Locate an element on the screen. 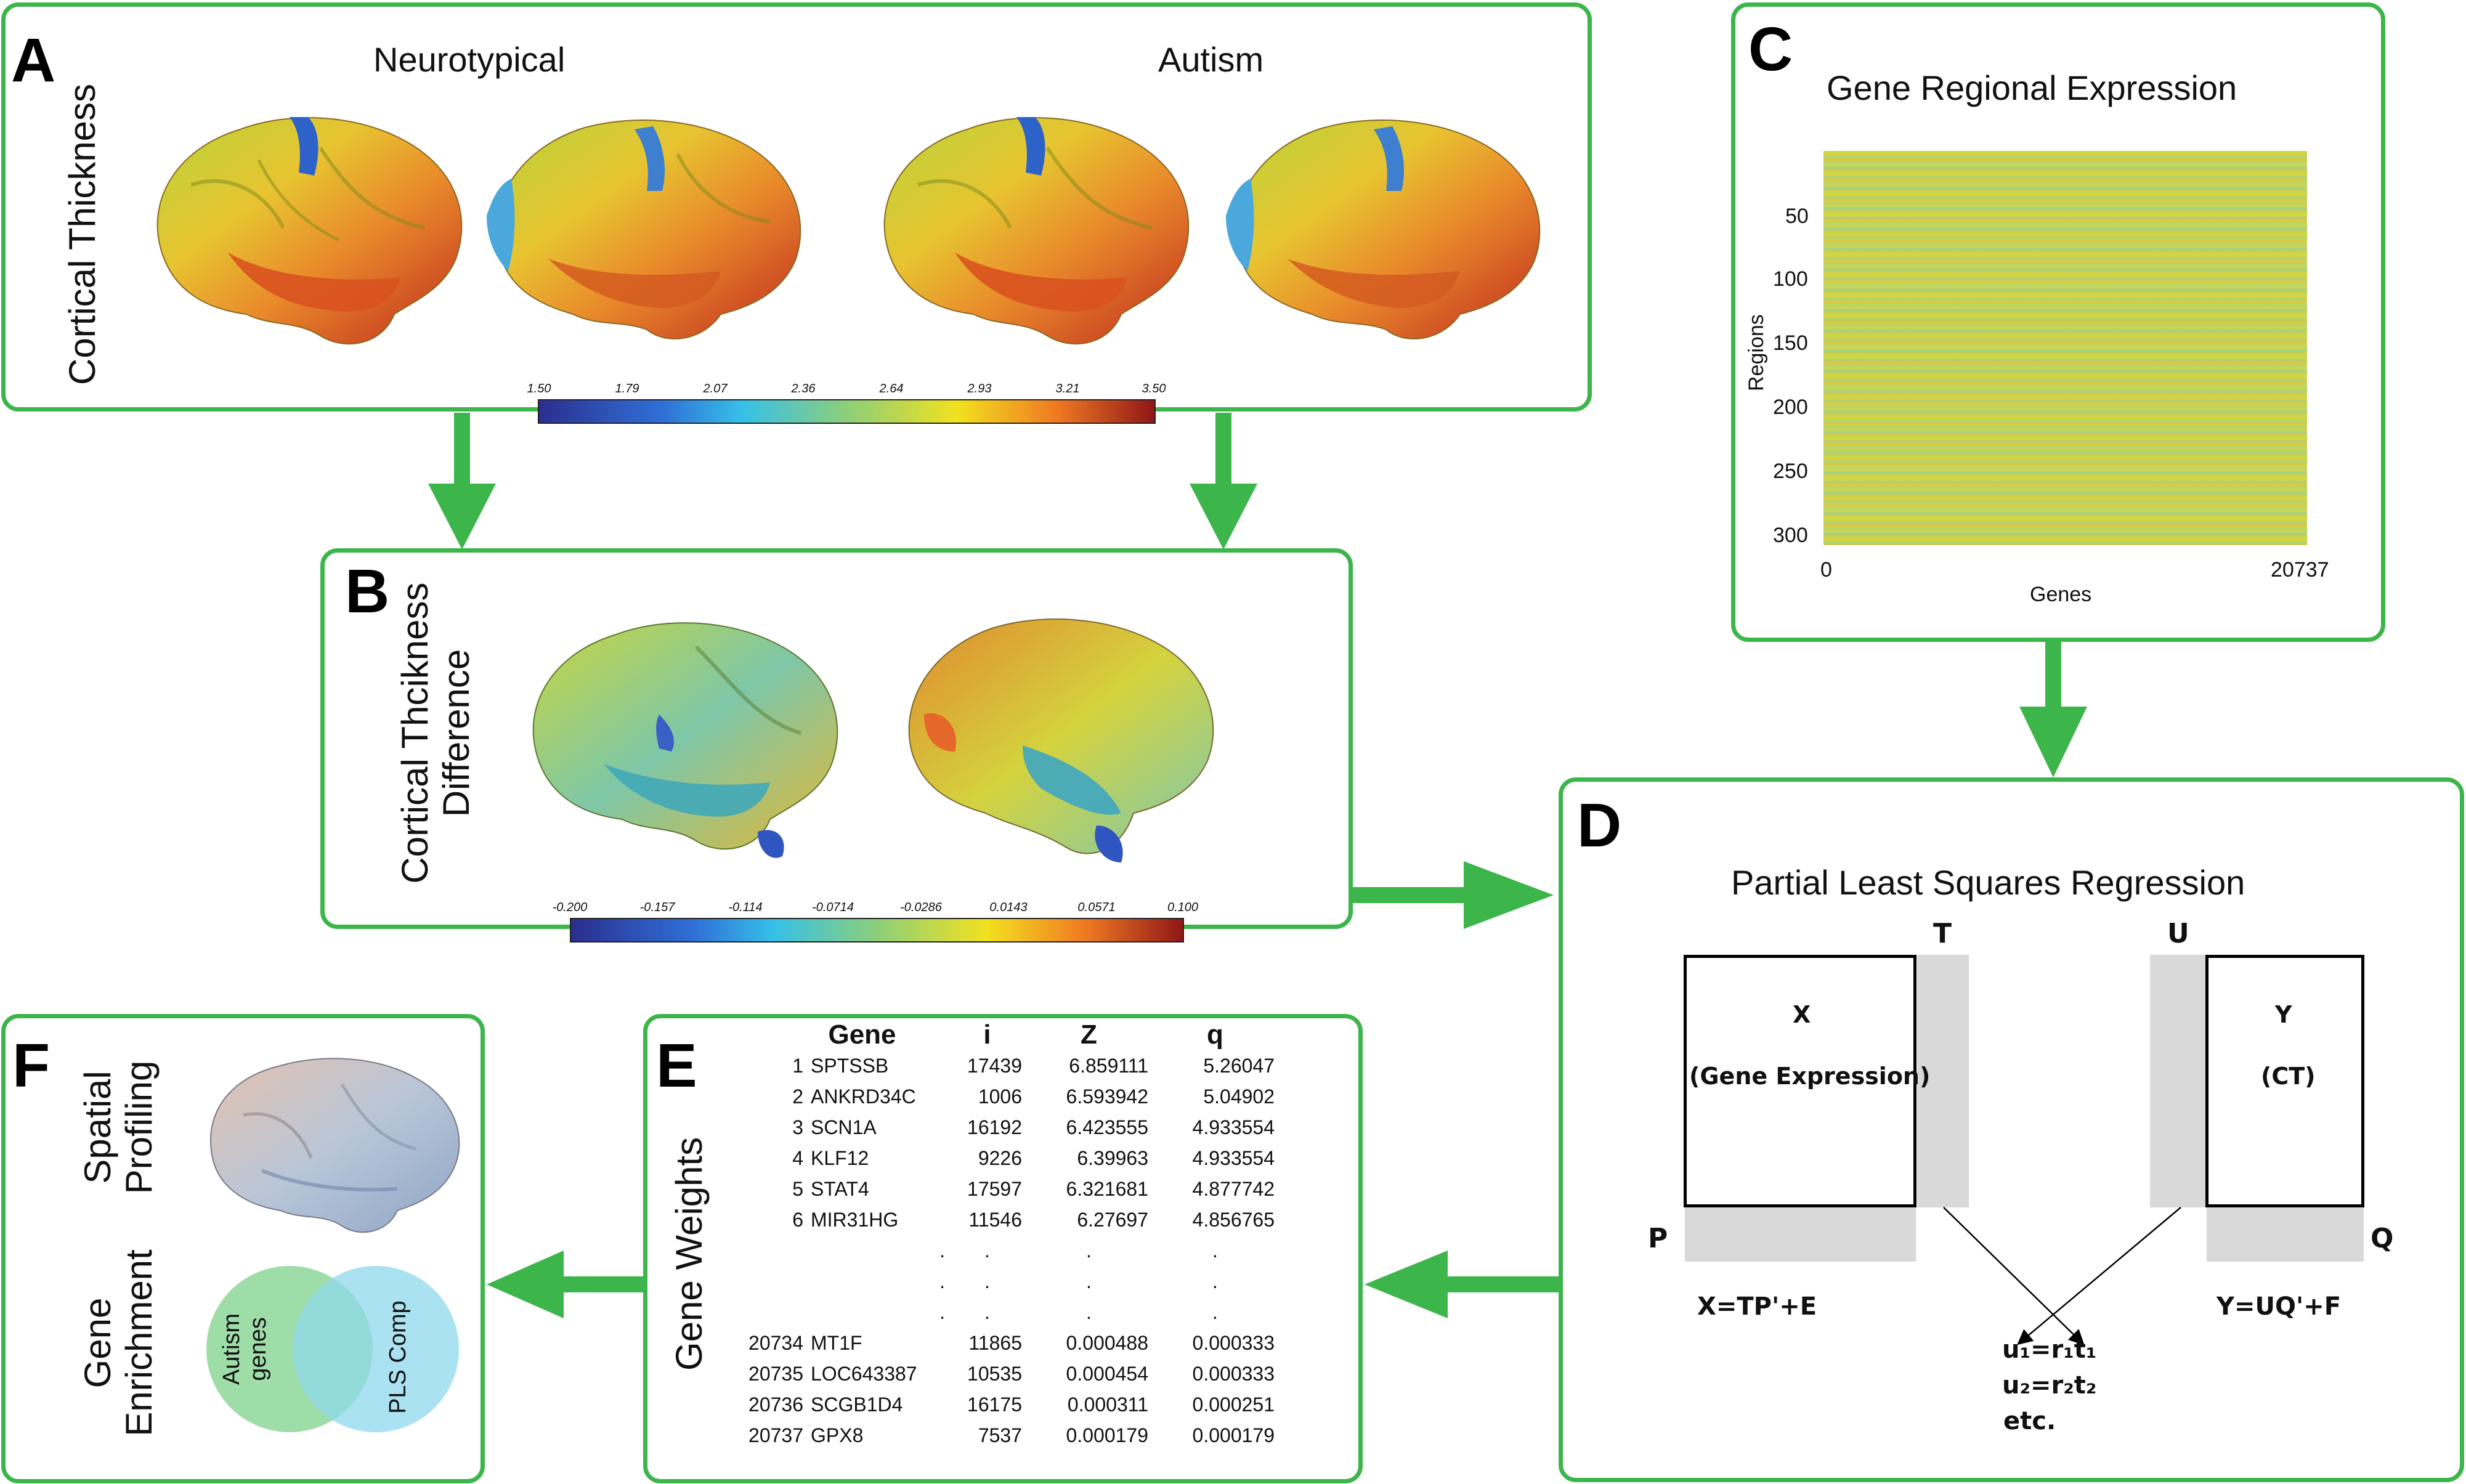  label-u: U is located at coordinates (2178, 933).